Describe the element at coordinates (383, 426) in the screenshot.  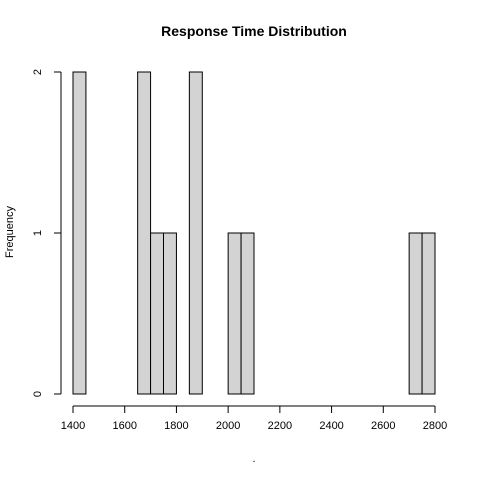
I see `x-tick-label: 2600` at that location.